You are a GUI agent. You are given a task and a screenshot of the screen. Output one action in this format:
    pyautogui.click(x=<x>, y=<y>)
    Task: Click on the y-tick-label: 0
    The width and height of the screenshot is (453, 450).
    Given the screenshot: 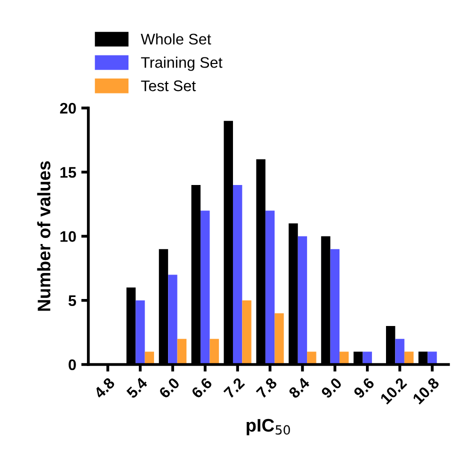 What is the action you would take?
    pyautogui.click(x=72, y=364)
    